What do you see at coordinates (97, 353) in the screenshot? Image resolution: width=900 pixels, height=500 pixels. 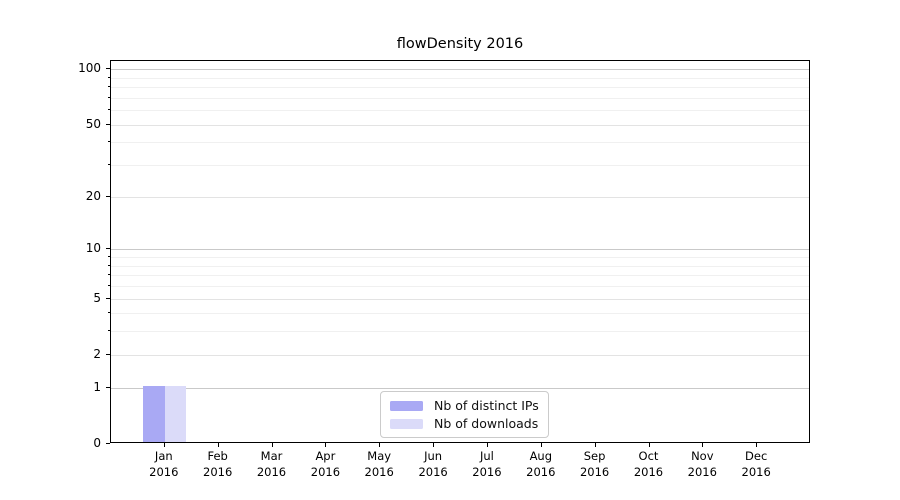 I see `y-tick-label: 2` at bounding box center [97, 353].